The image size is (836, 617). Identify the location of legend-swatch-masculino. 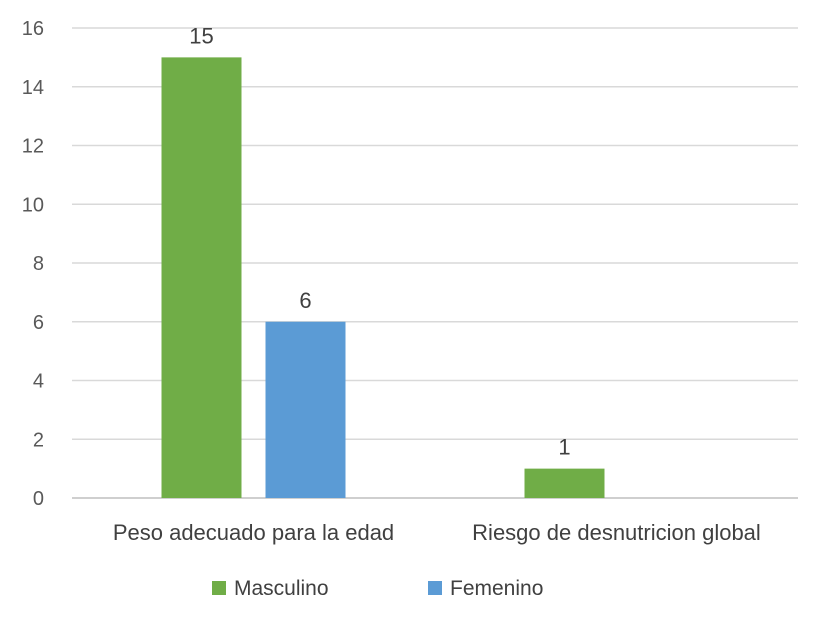
(219, 588).